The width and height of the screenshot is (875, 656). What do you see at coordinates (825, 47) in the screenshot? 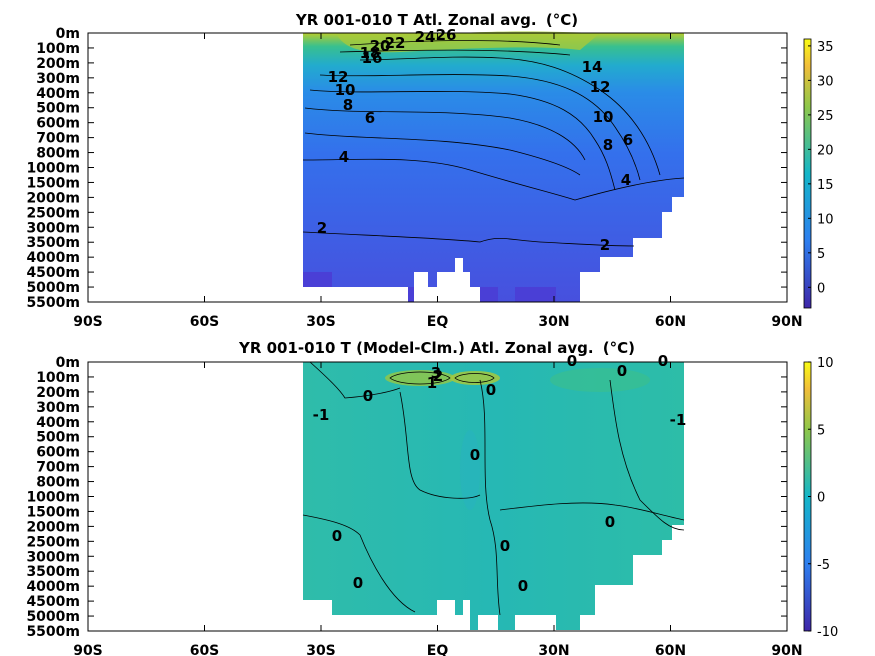
I see `colorbar-tick-label: 35` at bounding box center [825, 47].